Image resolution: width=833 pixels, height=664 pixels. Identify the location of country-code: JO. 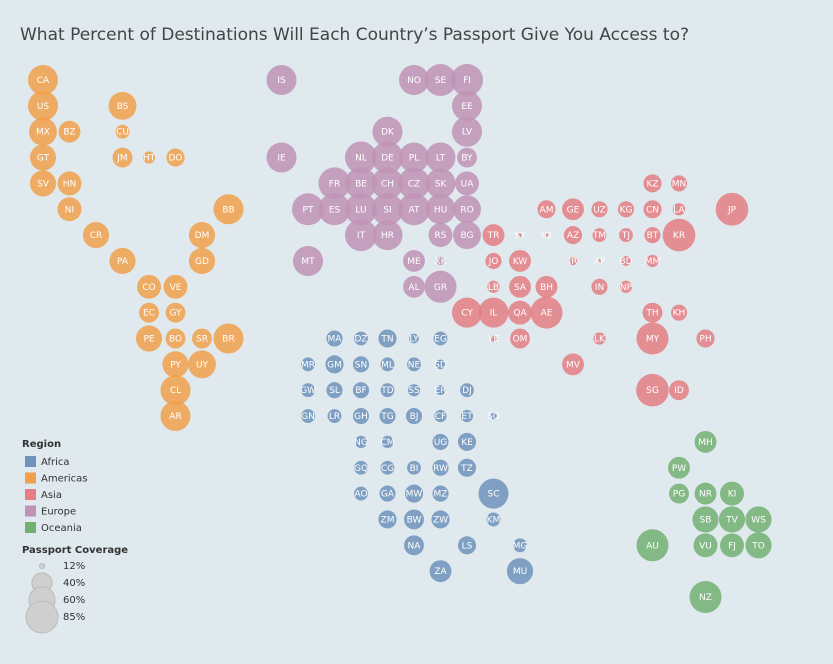
(493, 262).